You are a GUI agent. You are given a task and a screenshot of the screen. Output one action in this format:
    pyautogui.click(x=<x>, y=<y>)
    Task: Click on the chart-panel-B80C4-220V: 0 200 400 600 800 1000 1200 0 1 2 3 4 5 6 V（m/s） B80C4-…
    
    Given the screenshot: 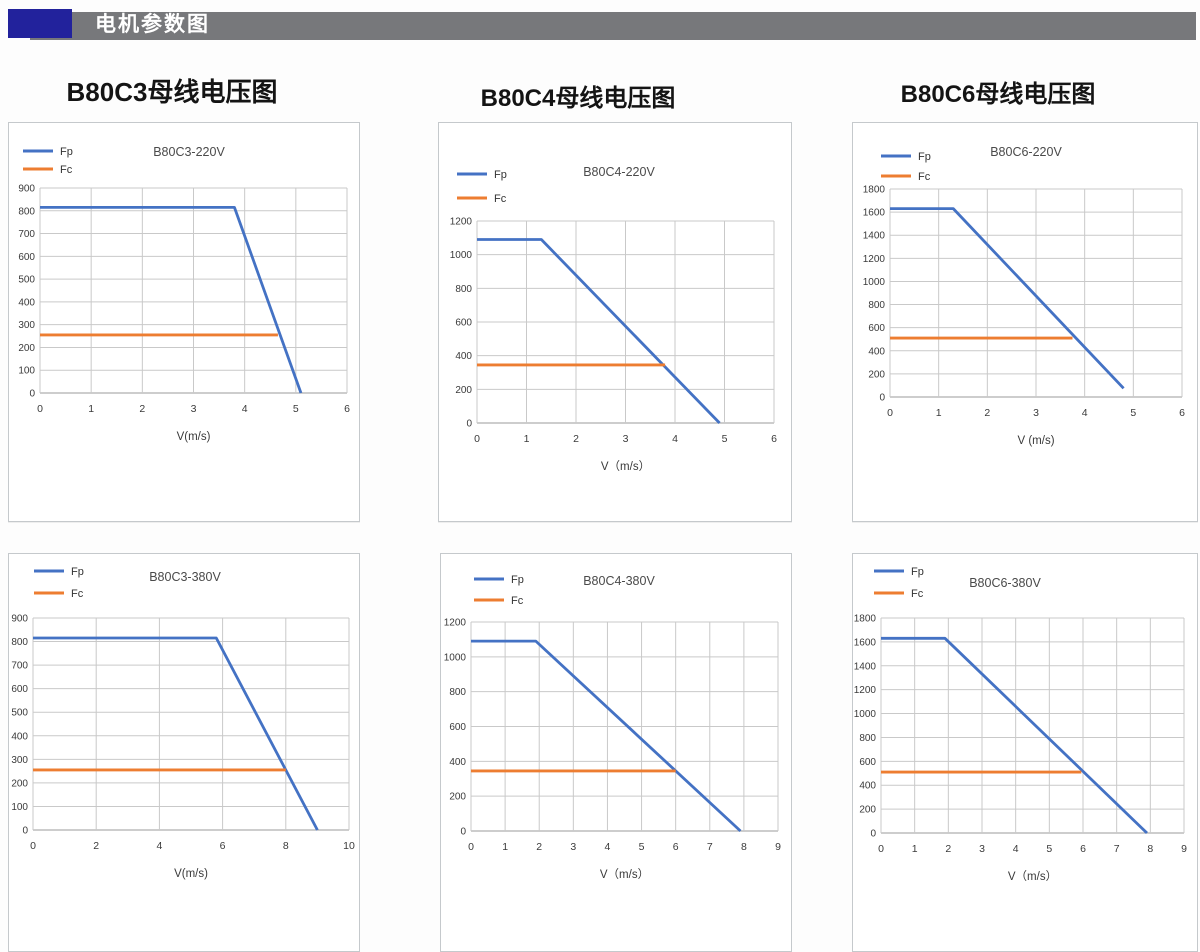 What is the action you would take?
    pyautogui.click(x=615, y=322)
    